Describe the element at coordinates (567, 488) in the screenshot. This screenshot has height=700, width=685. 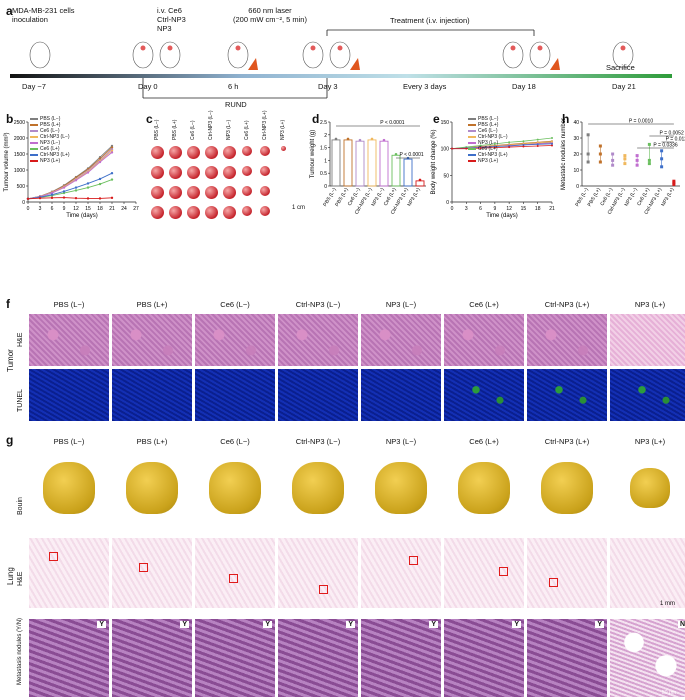
I see `bouin-lung-photo` at that location.